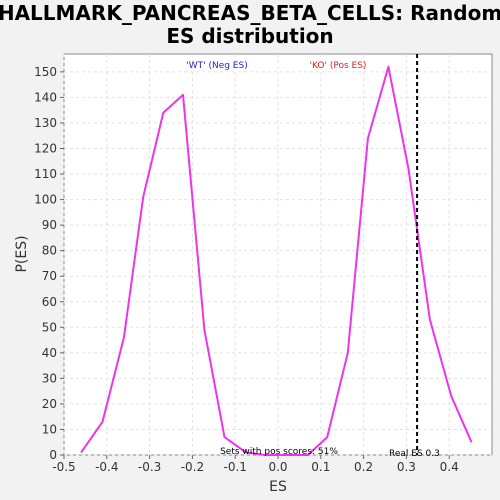 This screenshot has height=500, width=500. What do you see at coordinates (49, 251) in the screenshot?
I see `y-tick-label: 80` at bounding box center [49, 251].